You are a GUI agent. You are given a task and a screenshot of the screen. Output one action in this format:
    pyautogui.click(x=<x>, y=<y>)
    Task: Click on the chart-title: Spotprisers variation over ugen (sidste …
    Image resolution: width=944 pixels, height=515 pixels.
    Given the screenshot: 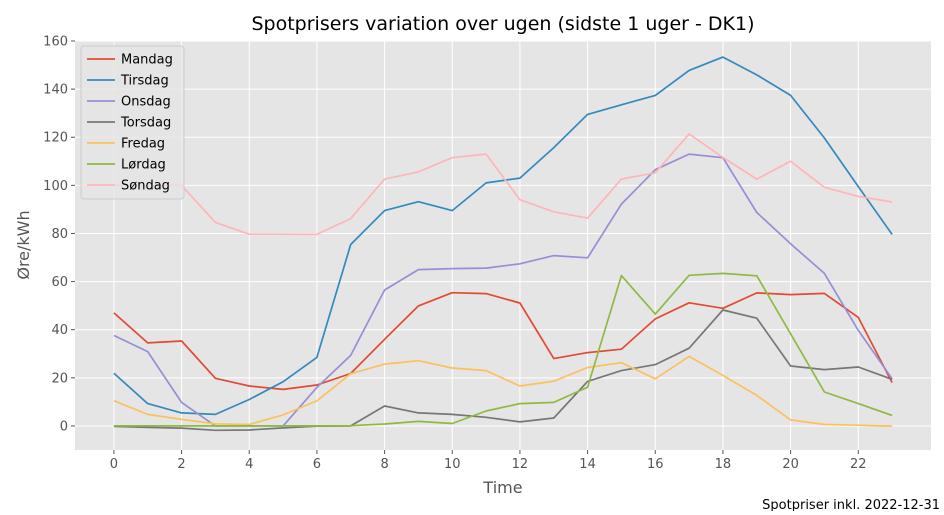 What is the action you would take?
    pyautogui.click(x=502, y=24)
    